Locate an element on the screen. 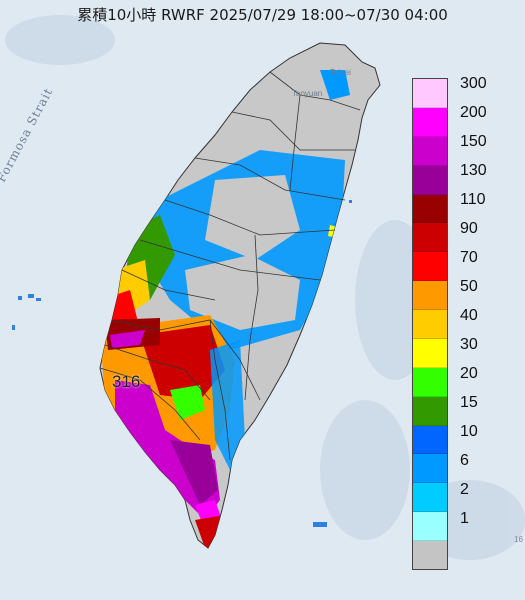  legend-label: 1 is located at coordinates (464, 518).